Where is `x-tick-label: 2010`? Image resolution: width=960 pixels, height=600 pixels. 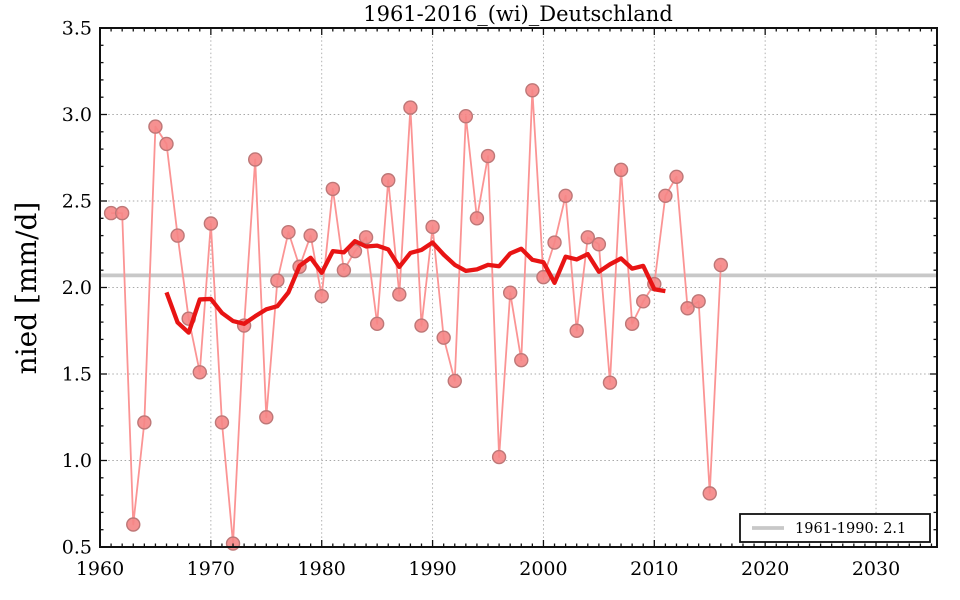 x-tick-label: 2010 is located at coordinates (654, 569).